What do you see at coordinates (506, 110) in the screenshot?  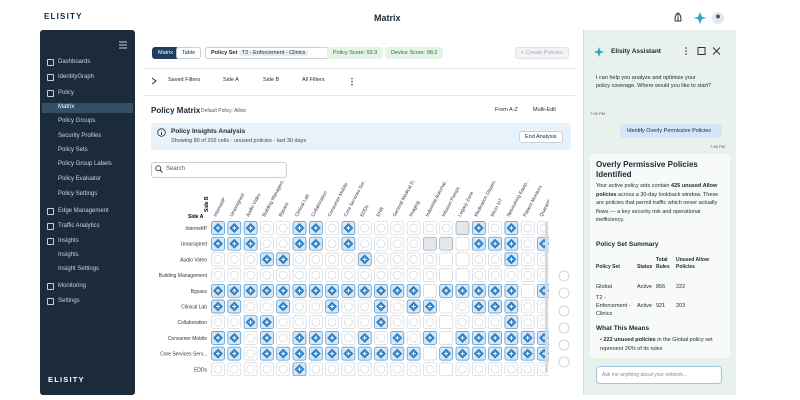 I see `sort: From A-Z` at bounding box center [506, 110].